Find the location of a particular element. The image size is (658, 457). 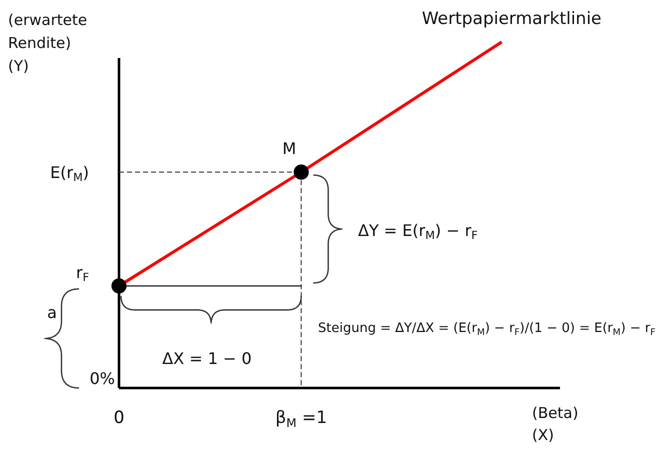

annotation: ΔY = E(r$_{M}$) − r$_{F}$ is located at coordinates (418, 231).